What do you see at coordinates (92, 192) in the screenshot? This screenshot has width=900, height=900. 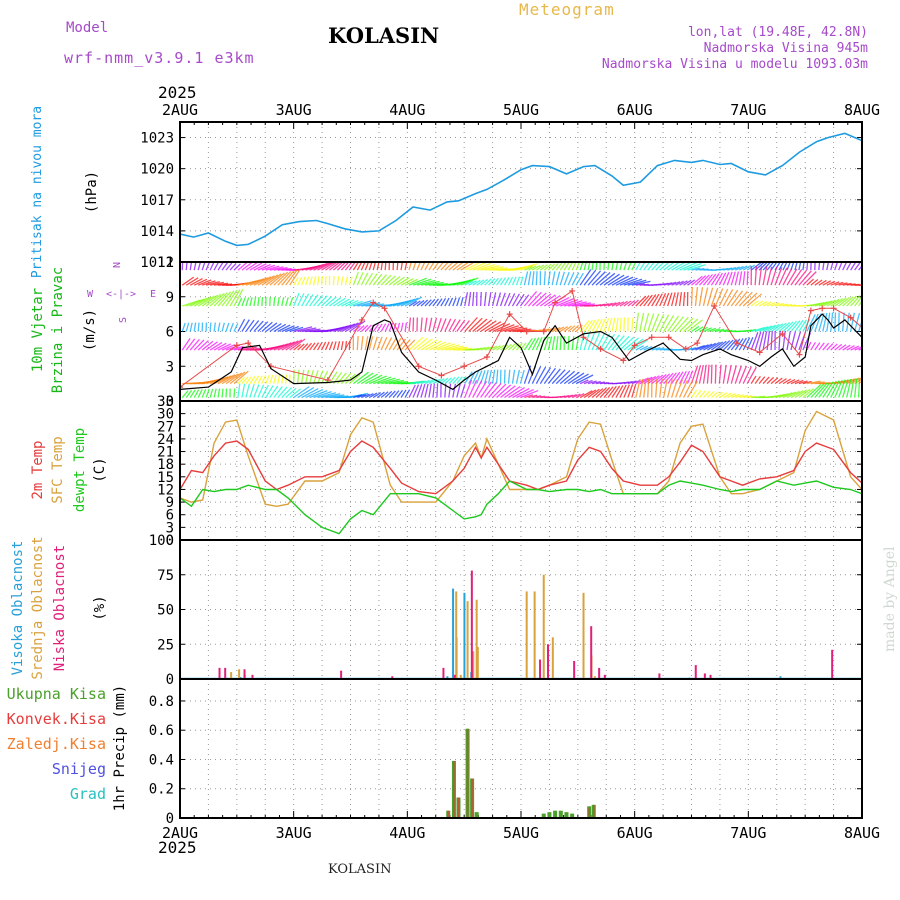 I see `pressure-unit: (hPa)` at bounding box center [92, 192].